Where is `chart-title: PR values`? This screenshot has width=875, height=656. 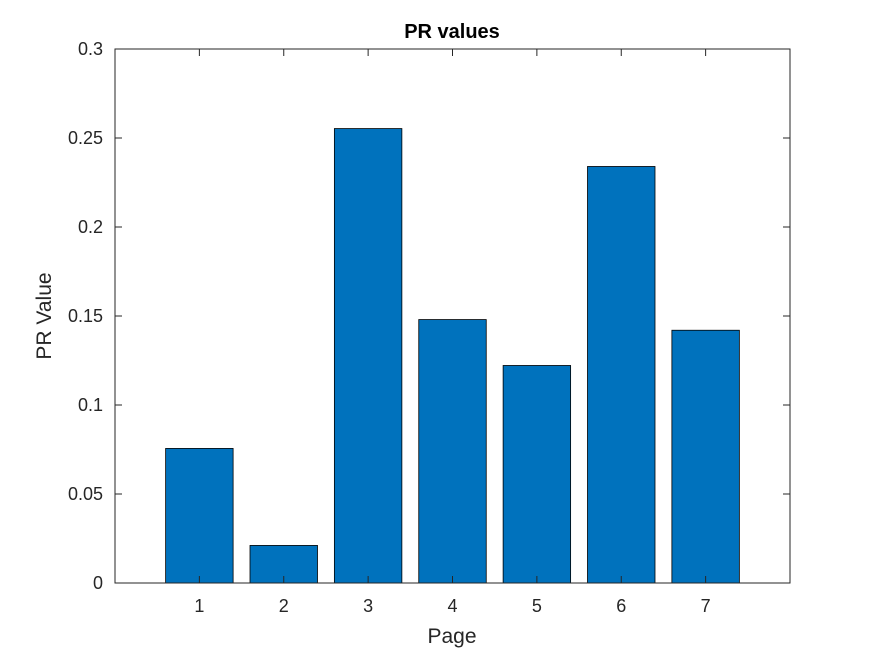
chart-title: PR values is located at coordinates (452, 32).